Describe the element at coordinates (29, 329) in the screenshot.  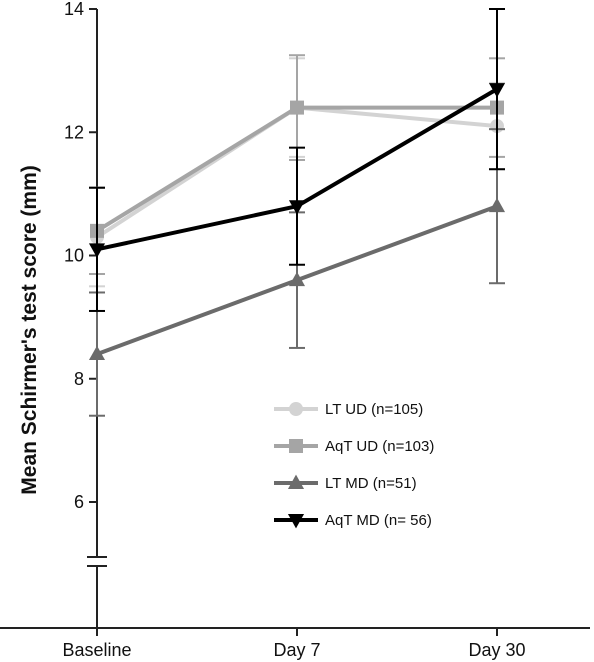
I see `y-axis-title: Mean Schirmer's test score (mm)` at that location.